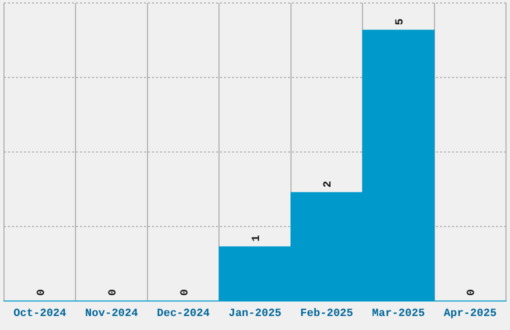  What do you see at coordinates (183, 314) in the screenshot?
I see `x-tick-label: Dec-2024` at bounding box center [183, 314].